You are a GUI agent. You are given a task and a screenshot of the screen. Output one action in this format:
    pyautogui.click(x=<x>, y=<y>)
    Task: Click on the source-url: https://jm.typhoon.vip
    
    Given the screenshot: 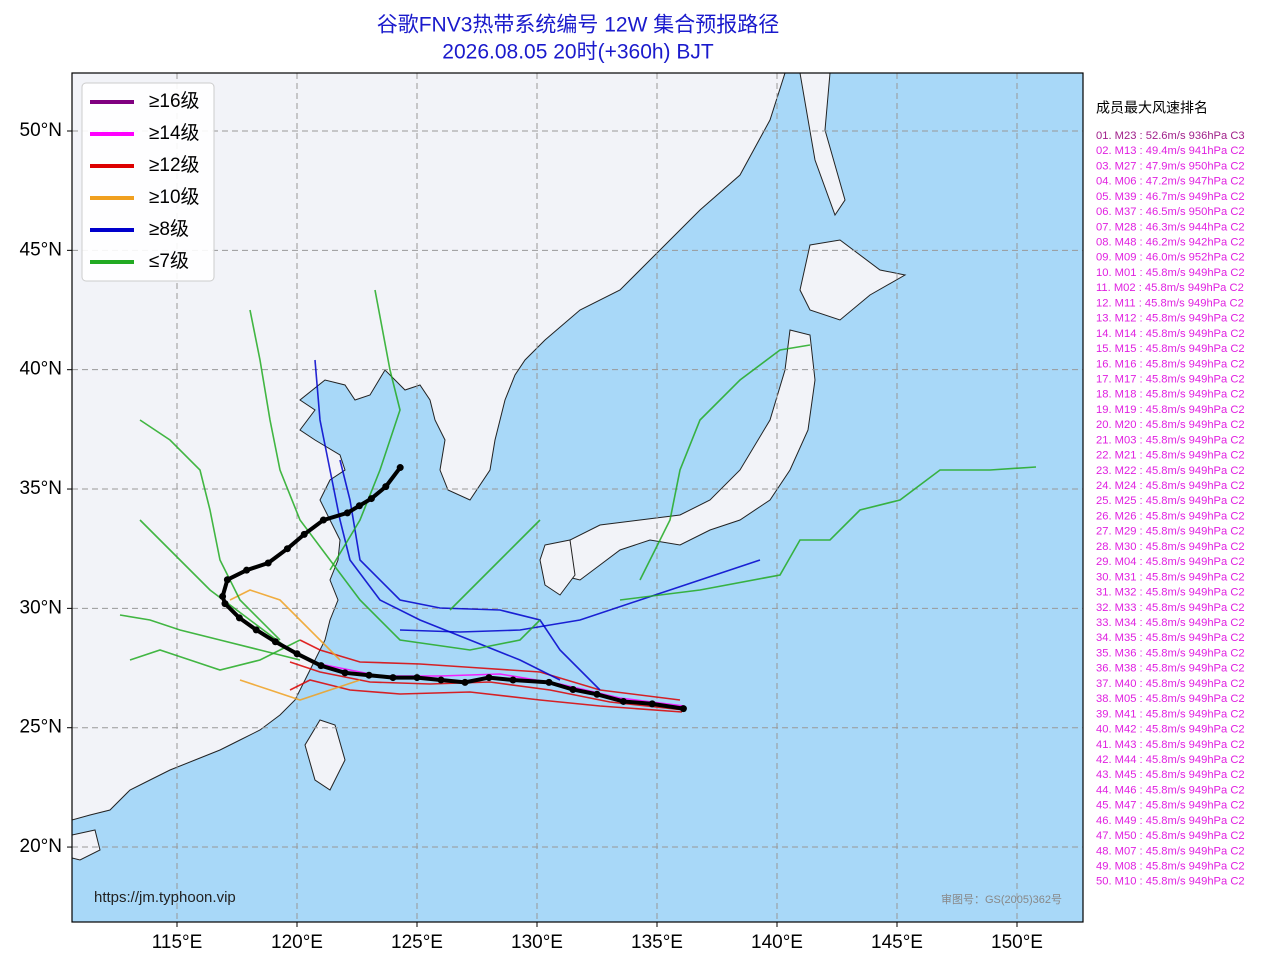 What is the action you would take?
    pyautogui.click(x=165, y=897)
    